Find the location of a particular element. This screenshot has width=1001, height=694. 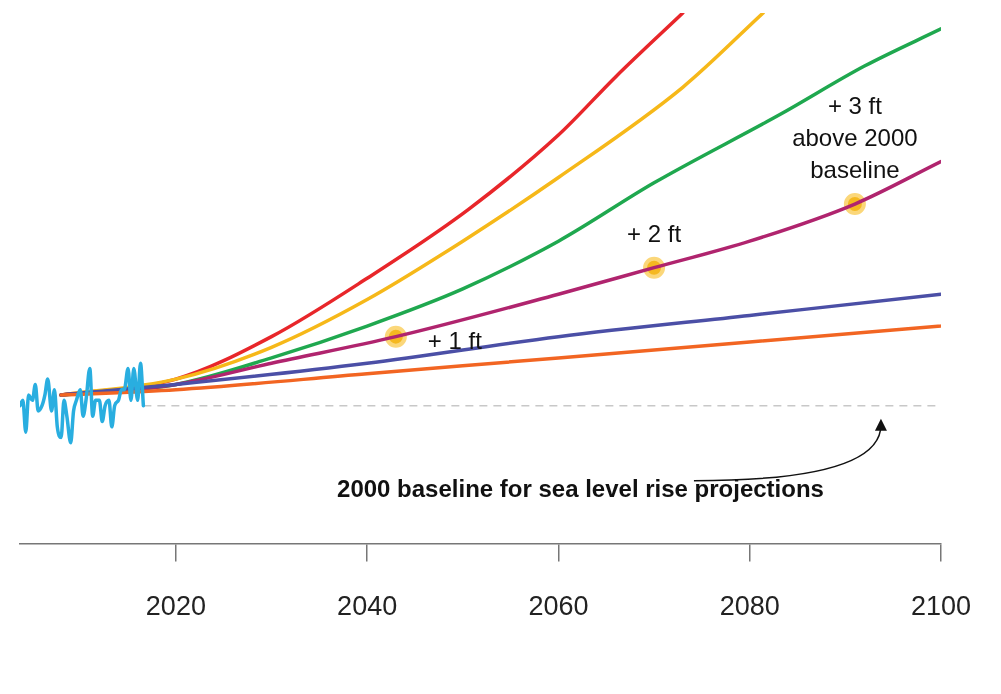

x-tick-label: 2020 is located at coordinates (175, 606).